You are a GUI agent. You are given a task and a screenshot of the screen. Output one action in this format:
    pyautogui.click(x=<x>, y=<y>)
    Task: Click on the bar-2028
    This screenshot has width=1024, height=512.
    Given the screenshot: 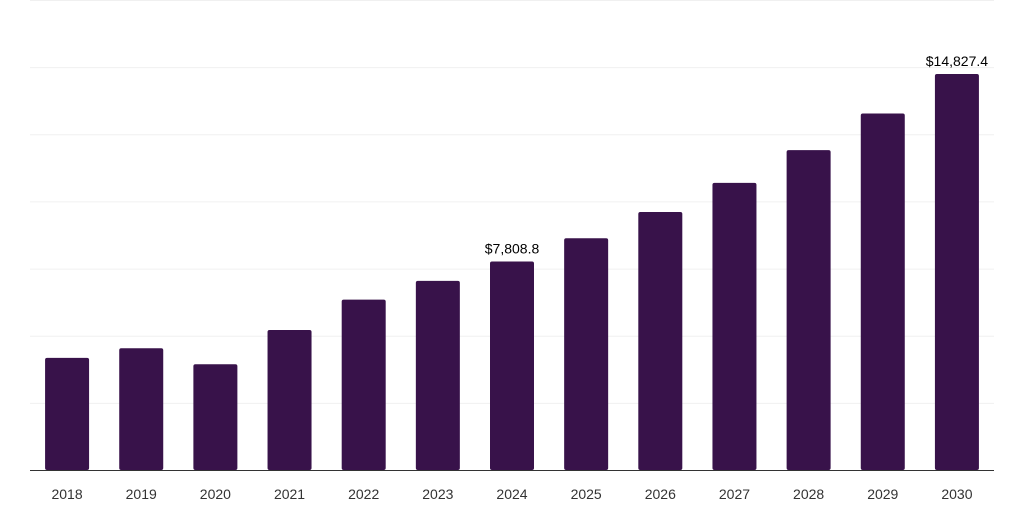 What is the action you would take?
    pyautogui.click(x=808, y=310)
    